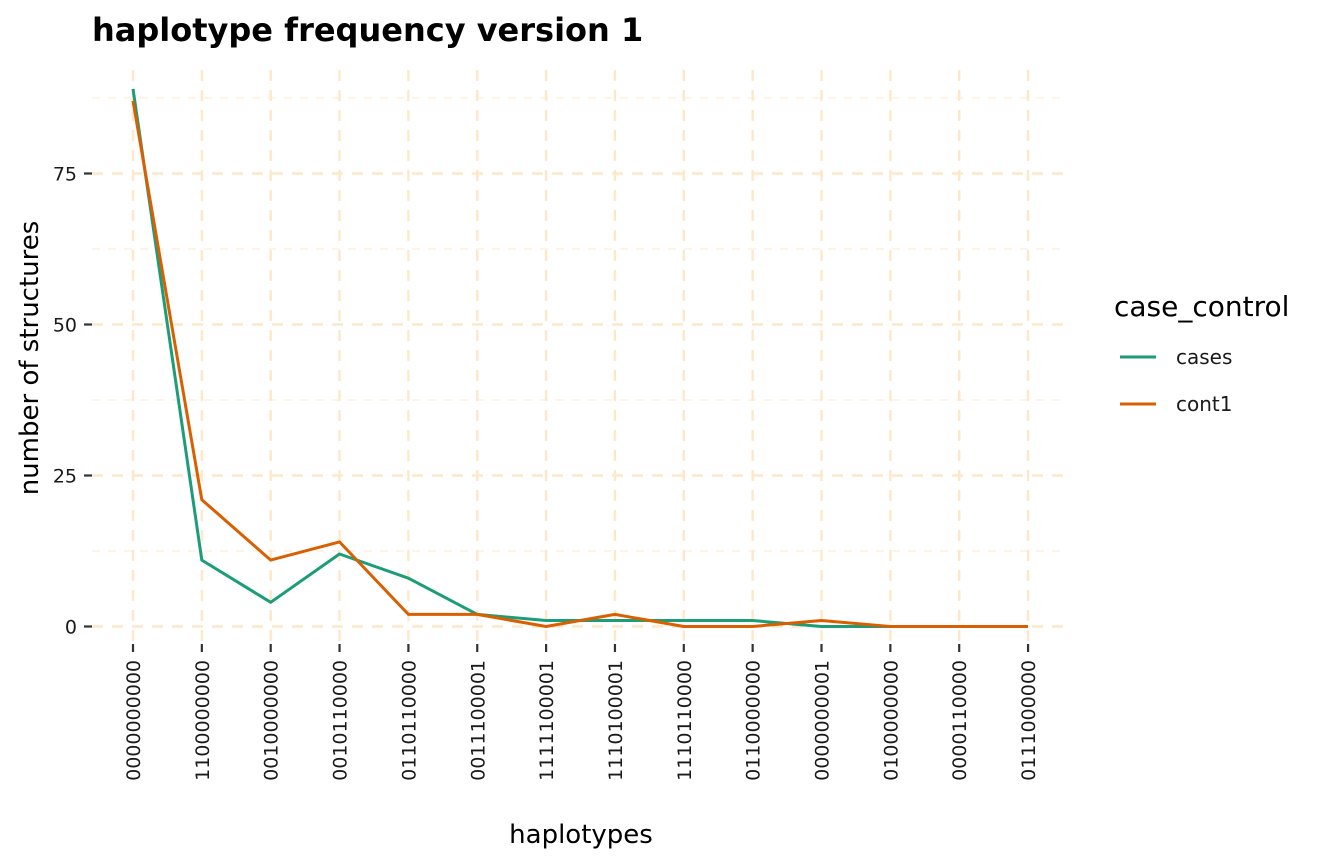 This screenshot has width=1344, height=865. Describe the element at coordinates (65, 326) in the screenshot. I see `y-tick-label: 50` at that location.